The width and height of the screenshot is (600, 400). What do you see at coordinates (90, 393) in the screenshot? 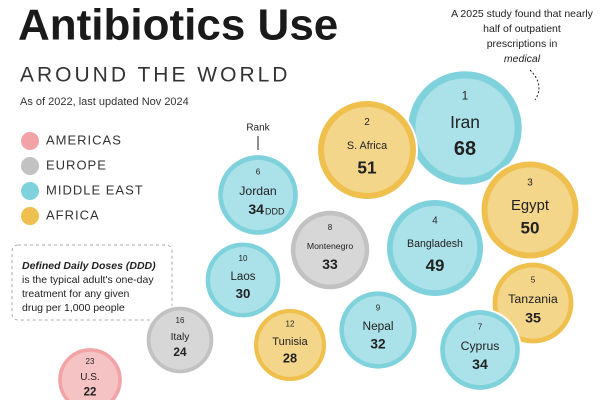
I see `value: 22` at bounding box center [90, 393].